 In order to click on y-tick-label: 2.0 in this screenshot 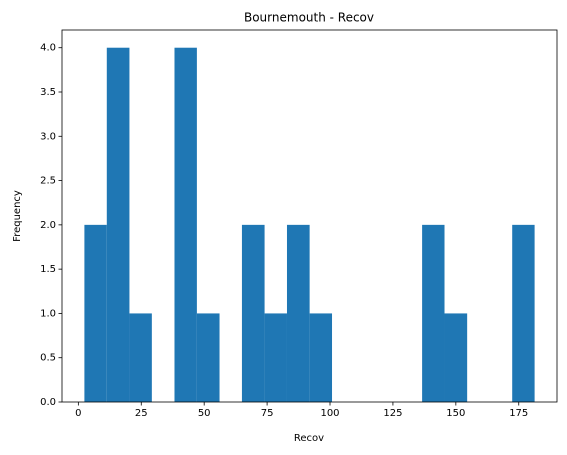, I will do `click(48, 225)`.